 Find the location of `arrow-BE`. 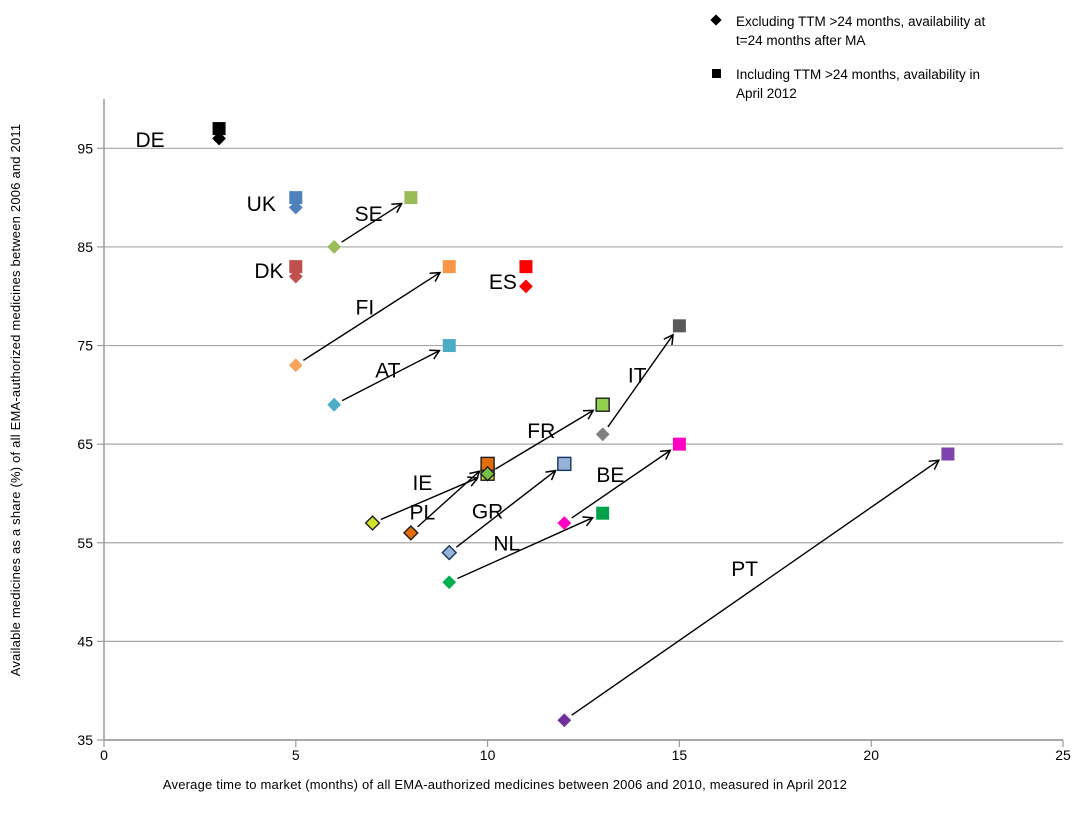

arrow-BE is located at coordinates (621, 484).